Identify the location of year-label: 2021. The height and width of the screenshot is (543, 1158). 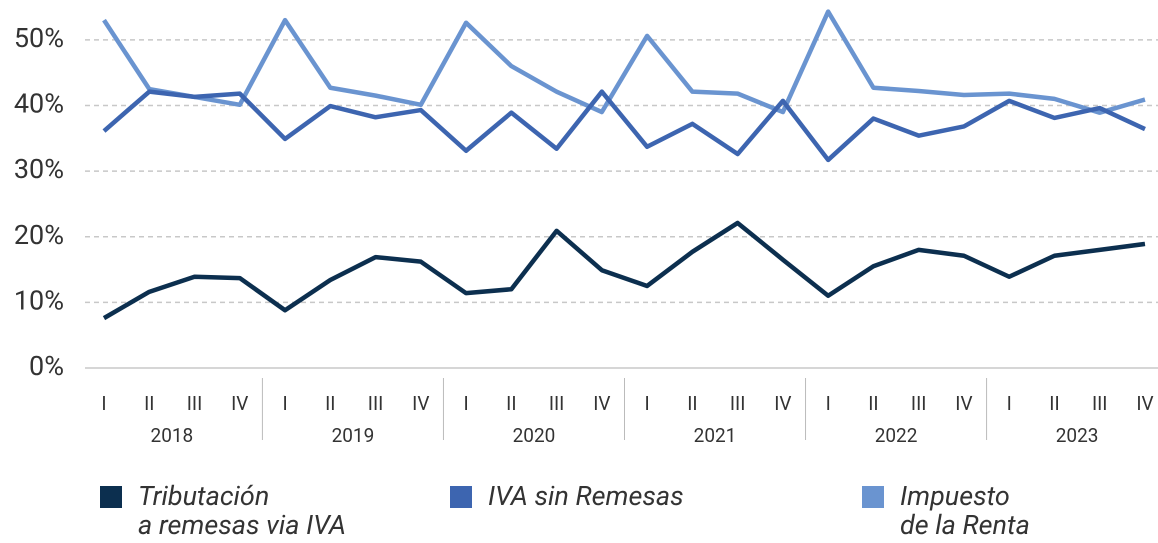
(715, 435).